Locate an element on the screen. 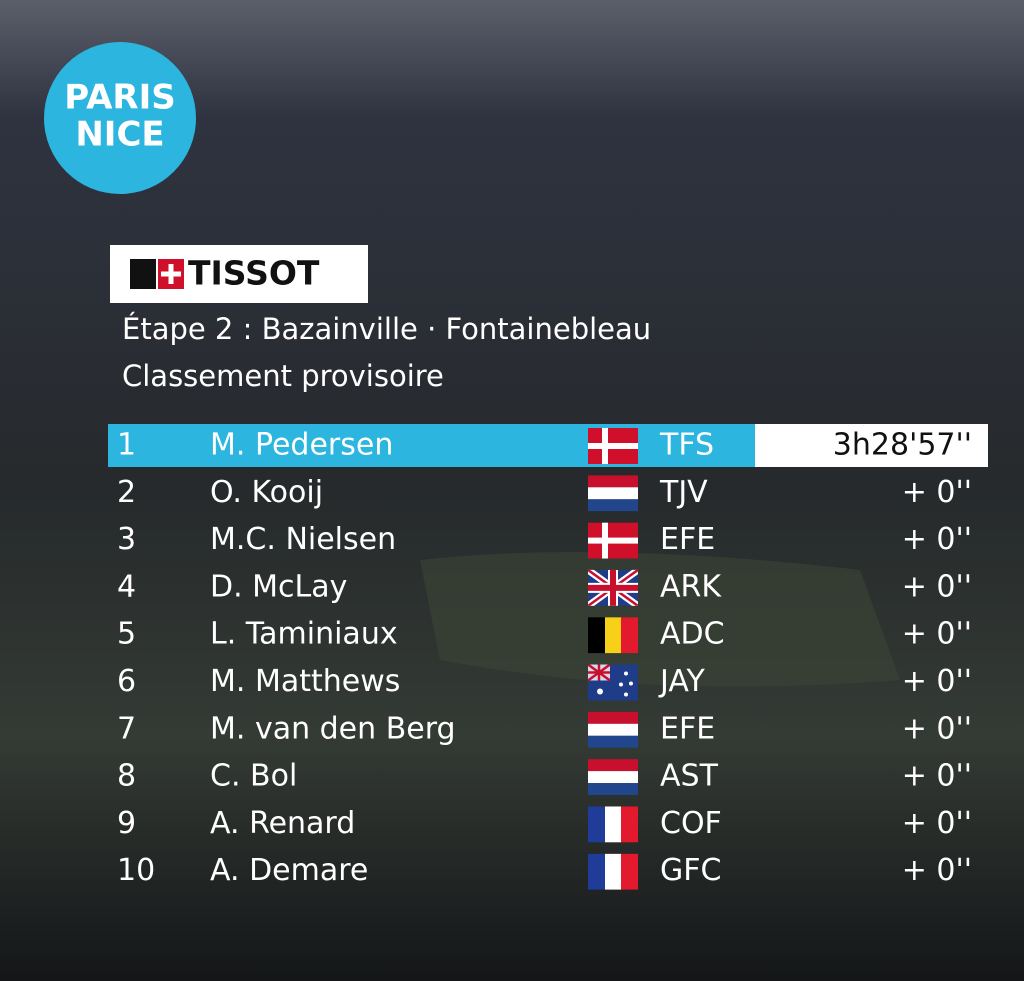 The image size is (1024, 981). logo-text: PARIS is located at coordinates (119, 98).